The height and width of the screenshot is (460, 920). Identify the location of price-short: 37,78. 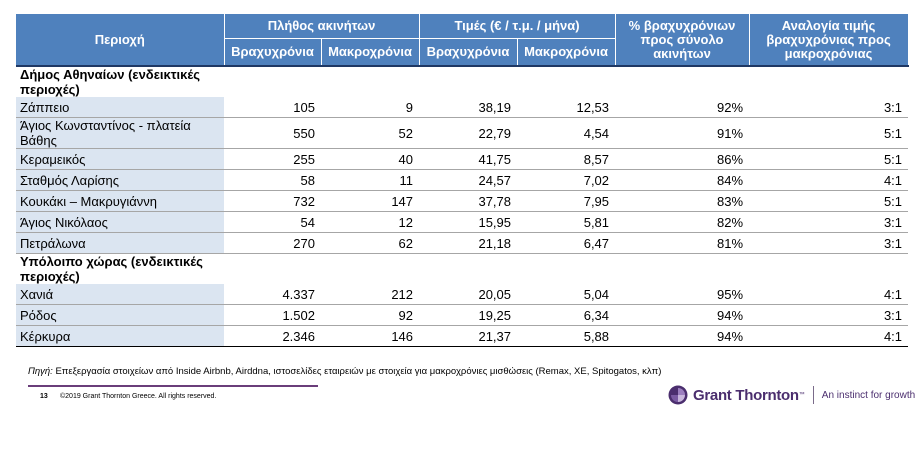
(468, 201).